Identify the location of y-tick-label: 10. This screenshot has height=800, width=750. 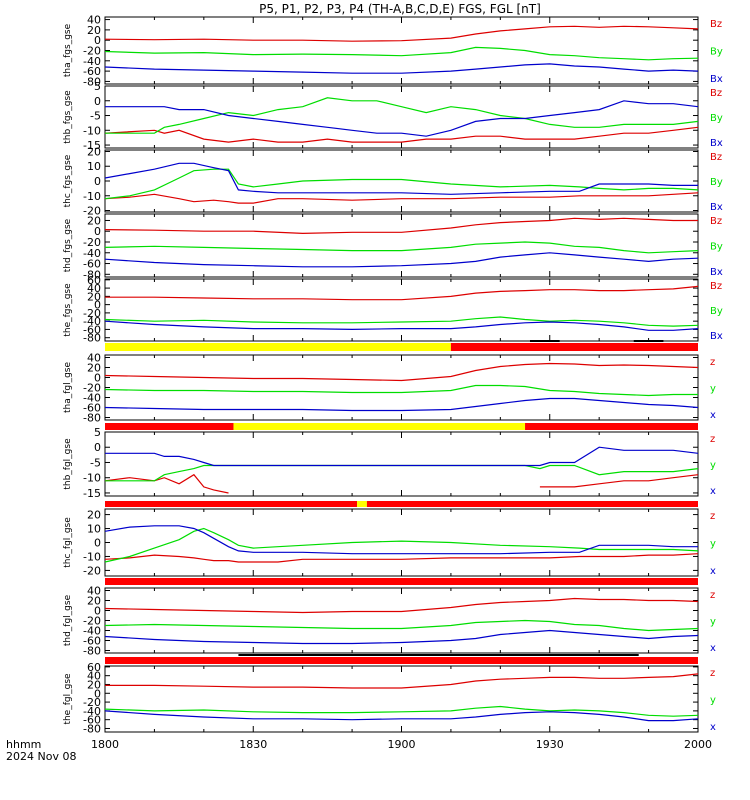
(94, 529).